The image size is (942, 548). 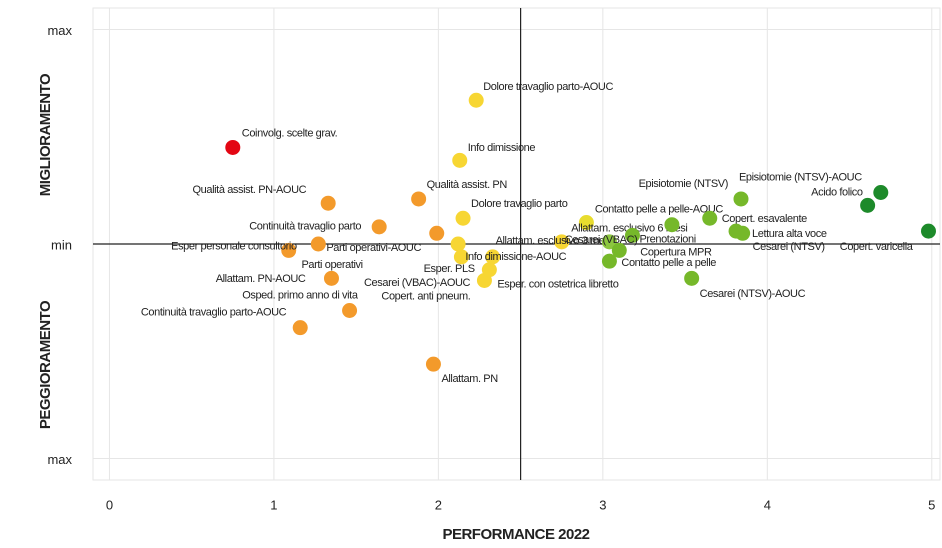 I want to click on point-label: Dolore travaglio parto, so click(x=519, y=204).